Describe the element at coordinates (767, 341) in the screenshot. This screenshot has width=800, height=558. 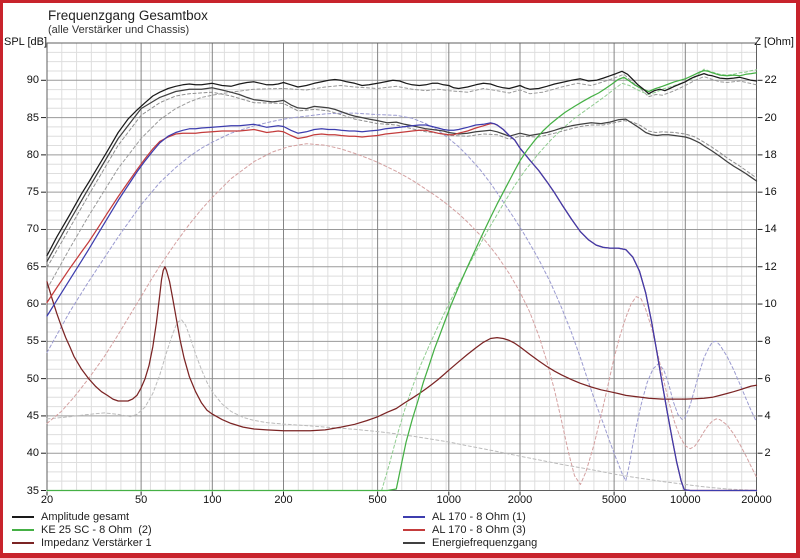
I see `y-right-tick-8: 8` at that location.